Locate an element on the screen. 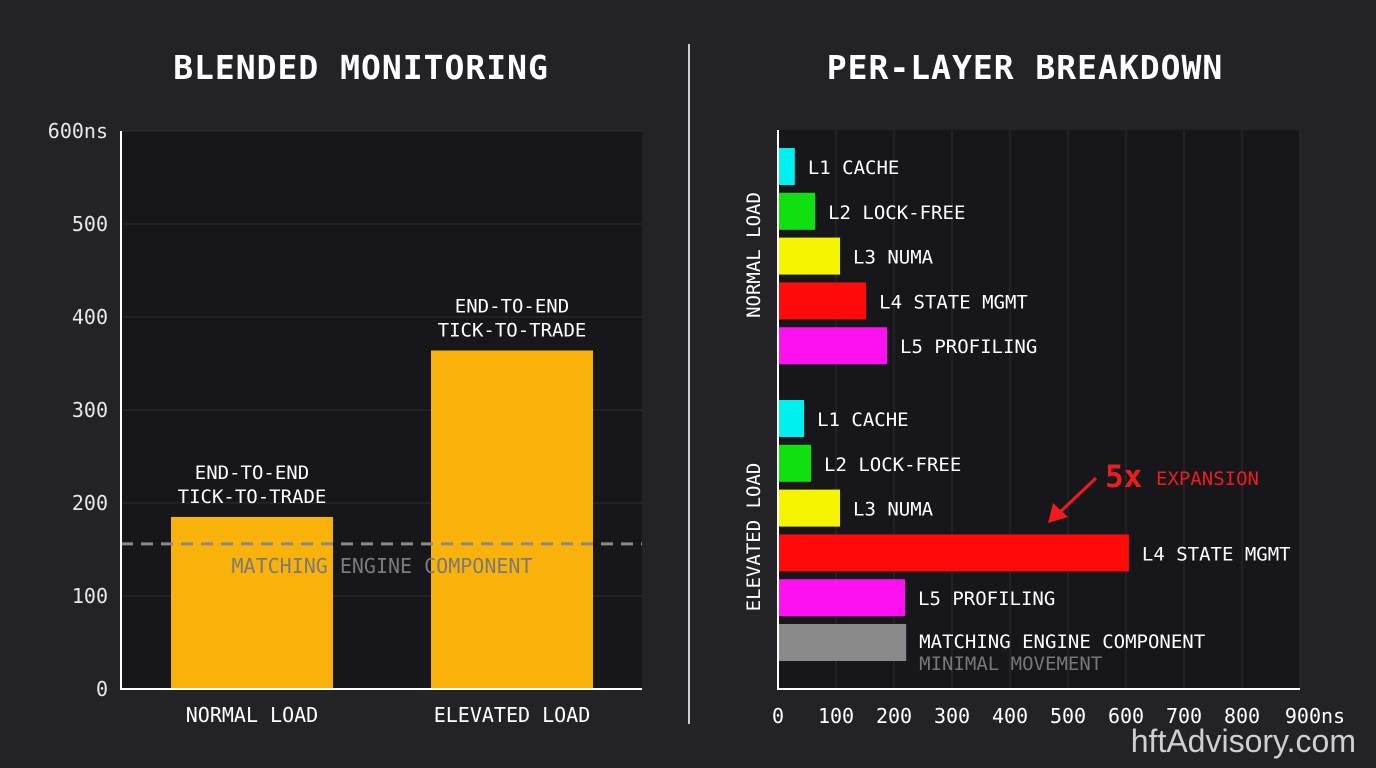 The image size is (1376, 768). right-xtick-label: 600 is located at coordinates (1126, 716).